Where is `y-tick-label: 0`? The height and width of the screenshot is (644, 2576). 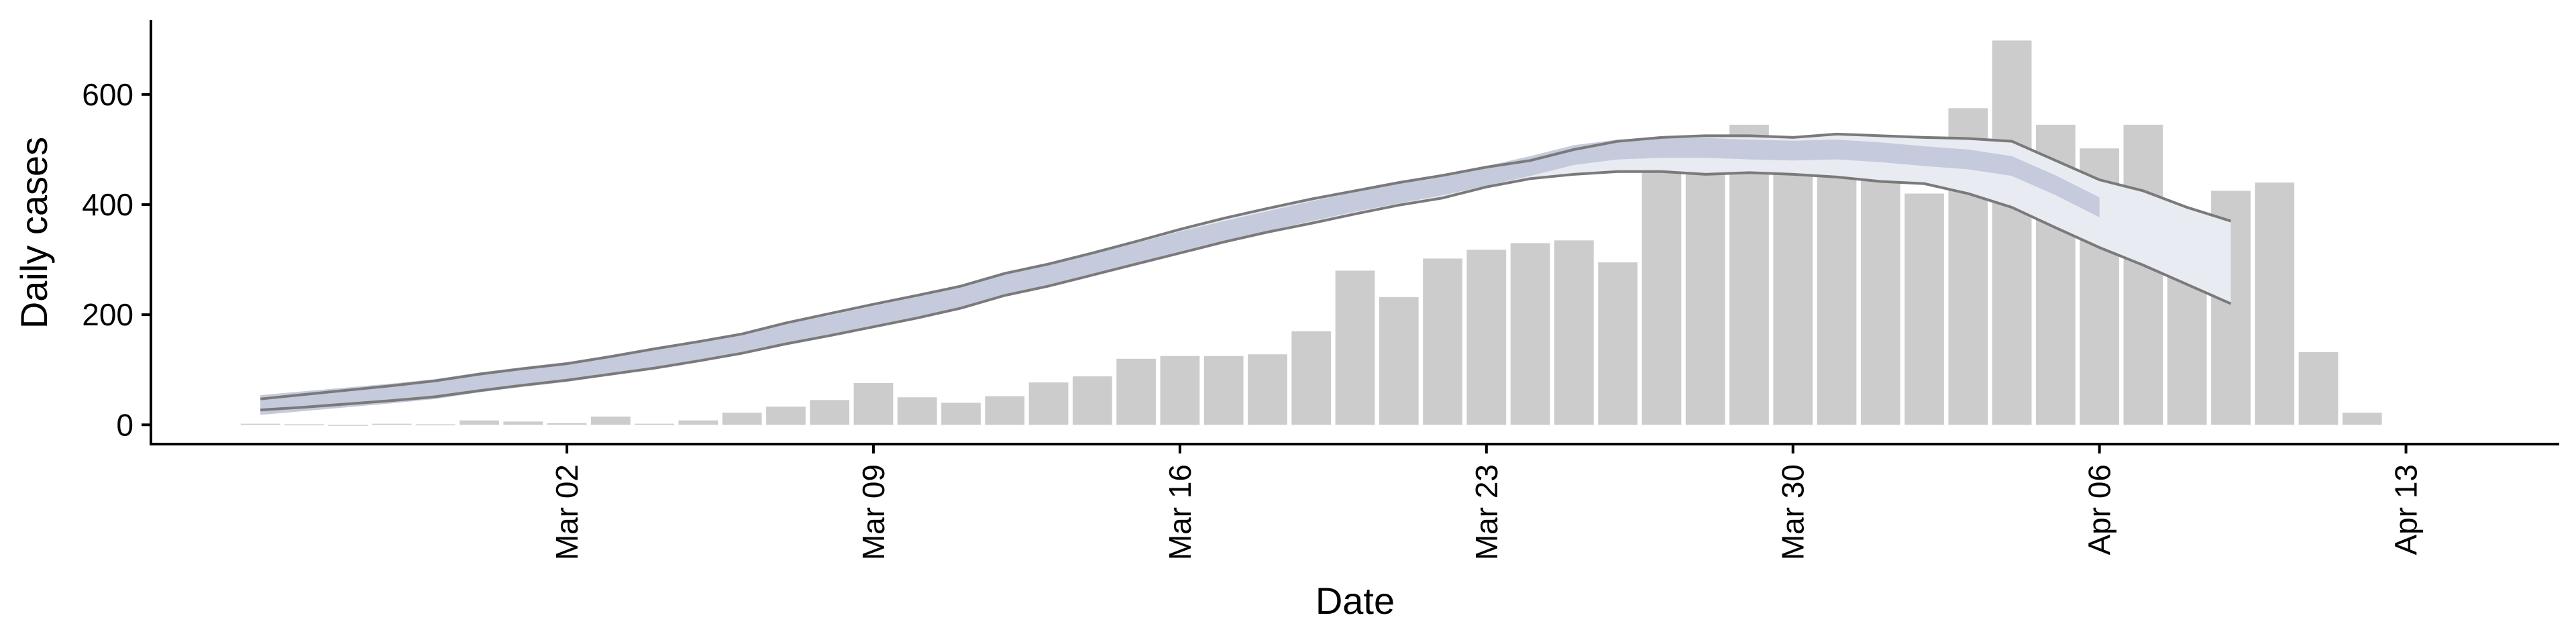 y-tick-label: 0 is located at coordinates (124, 424).